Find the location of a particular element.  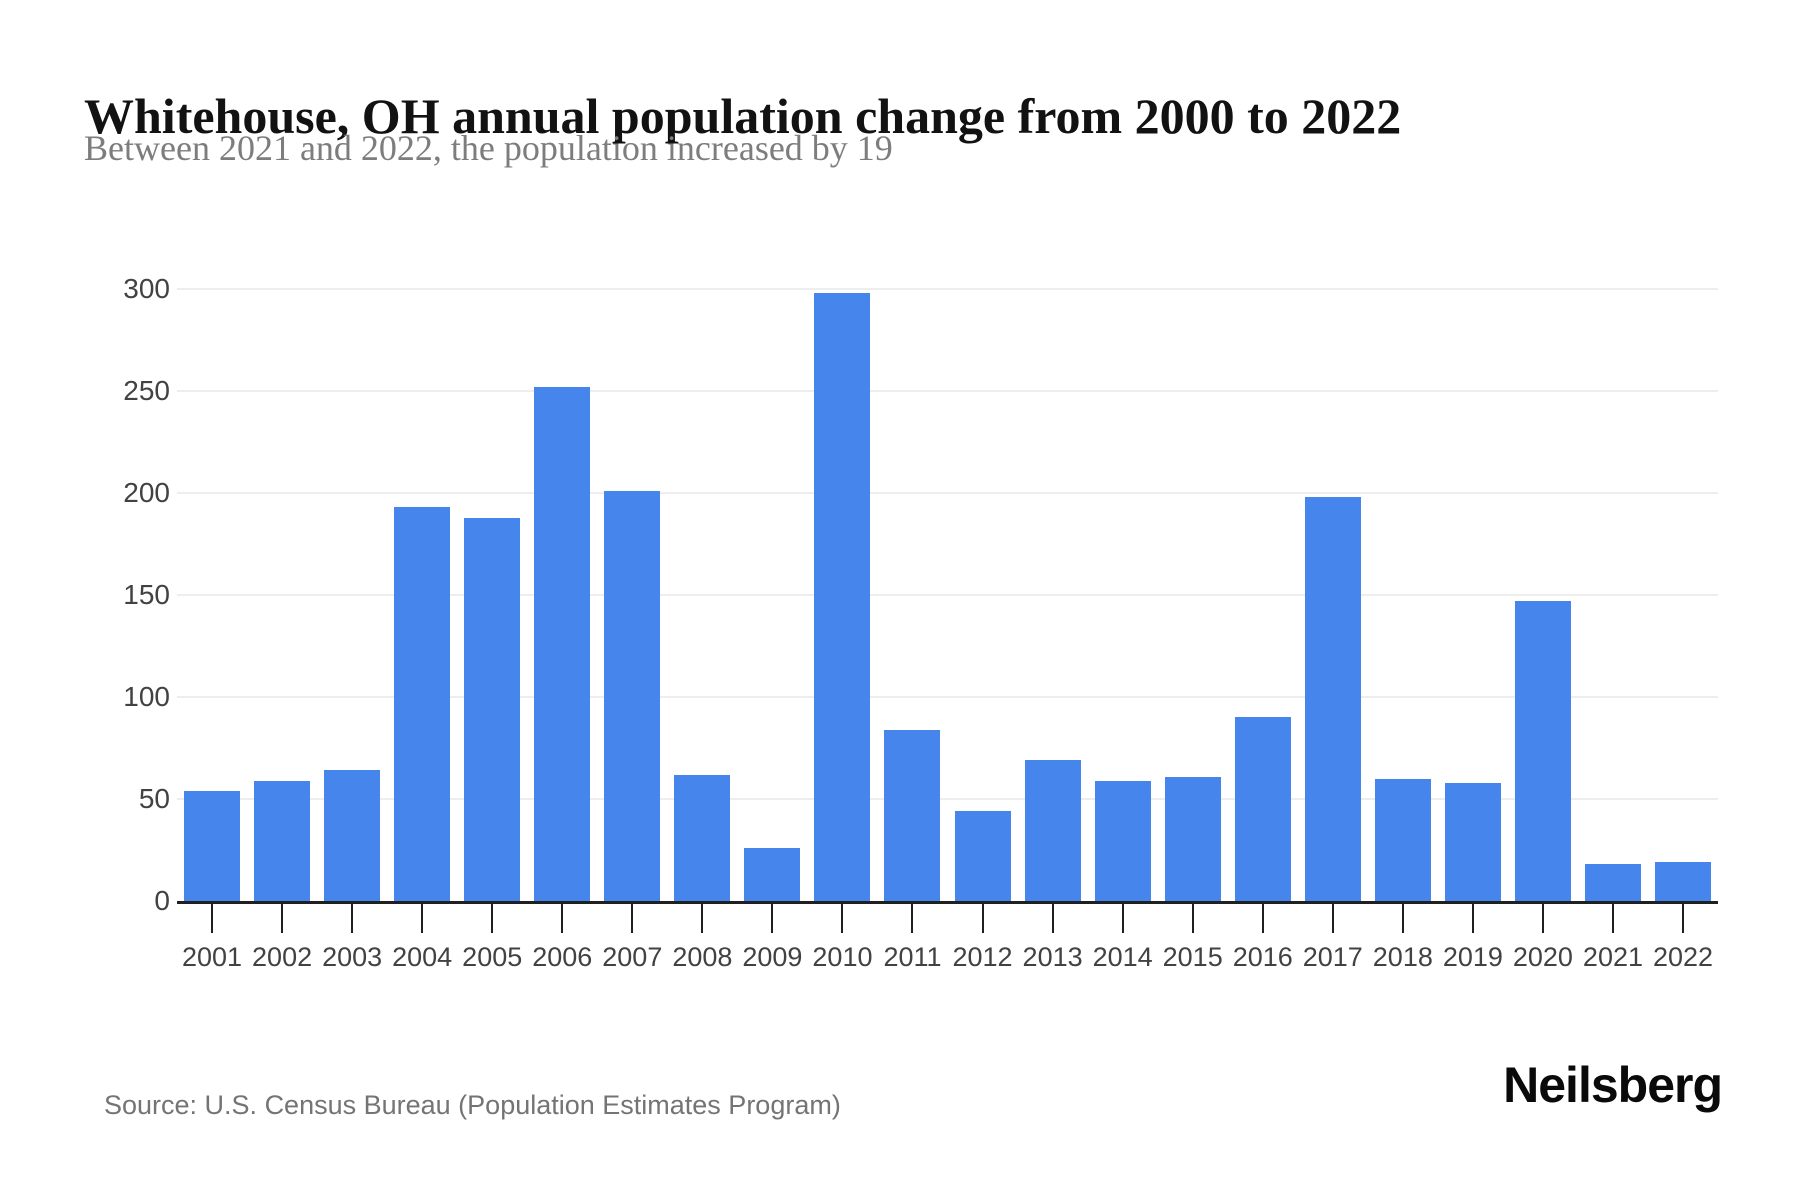

x-axis-label-2019: 2019 is located at coordinates (1472, 957).